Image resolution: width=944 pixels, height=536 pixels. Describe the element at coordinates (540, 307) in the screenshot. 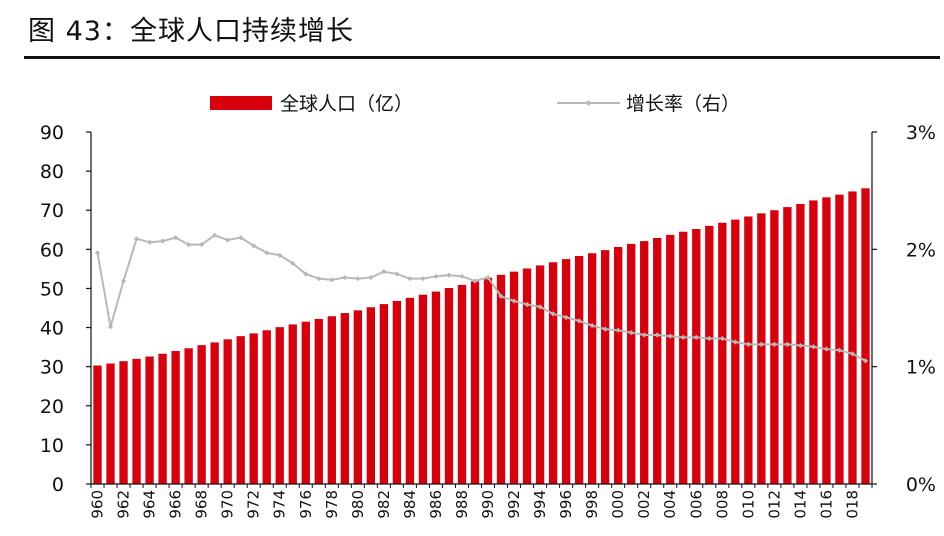

I see `growth-point-1994` at that location.